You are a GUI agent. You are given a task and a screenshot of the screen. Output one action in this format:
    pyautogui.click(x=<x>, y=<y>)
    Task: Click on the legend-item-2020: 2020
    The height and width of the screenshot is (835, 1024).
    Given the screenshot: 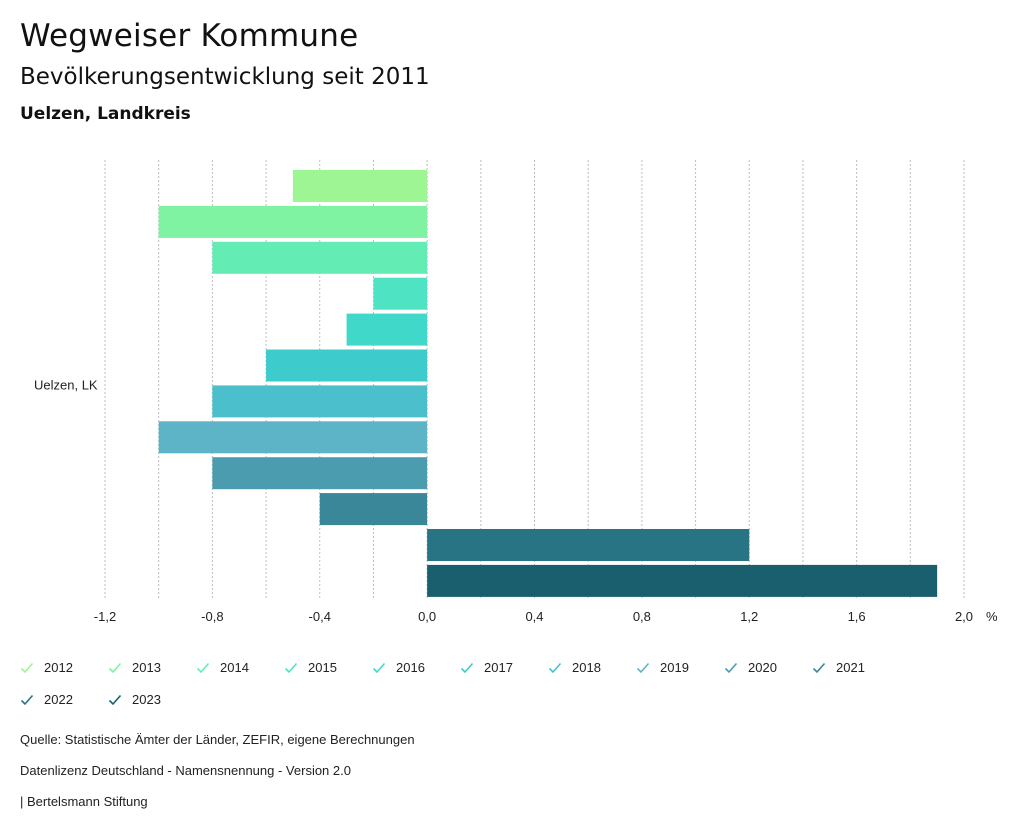 What is the action you would take?
    pyautogui.click(x=750, y=667)
    